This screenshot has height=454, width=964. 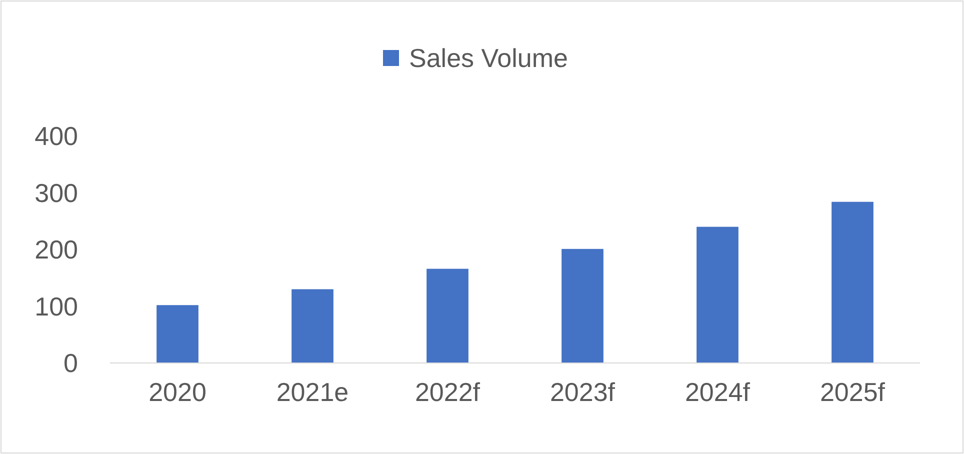 I want to click on x-tick-label: 2024f, so click(x=717, y=392).